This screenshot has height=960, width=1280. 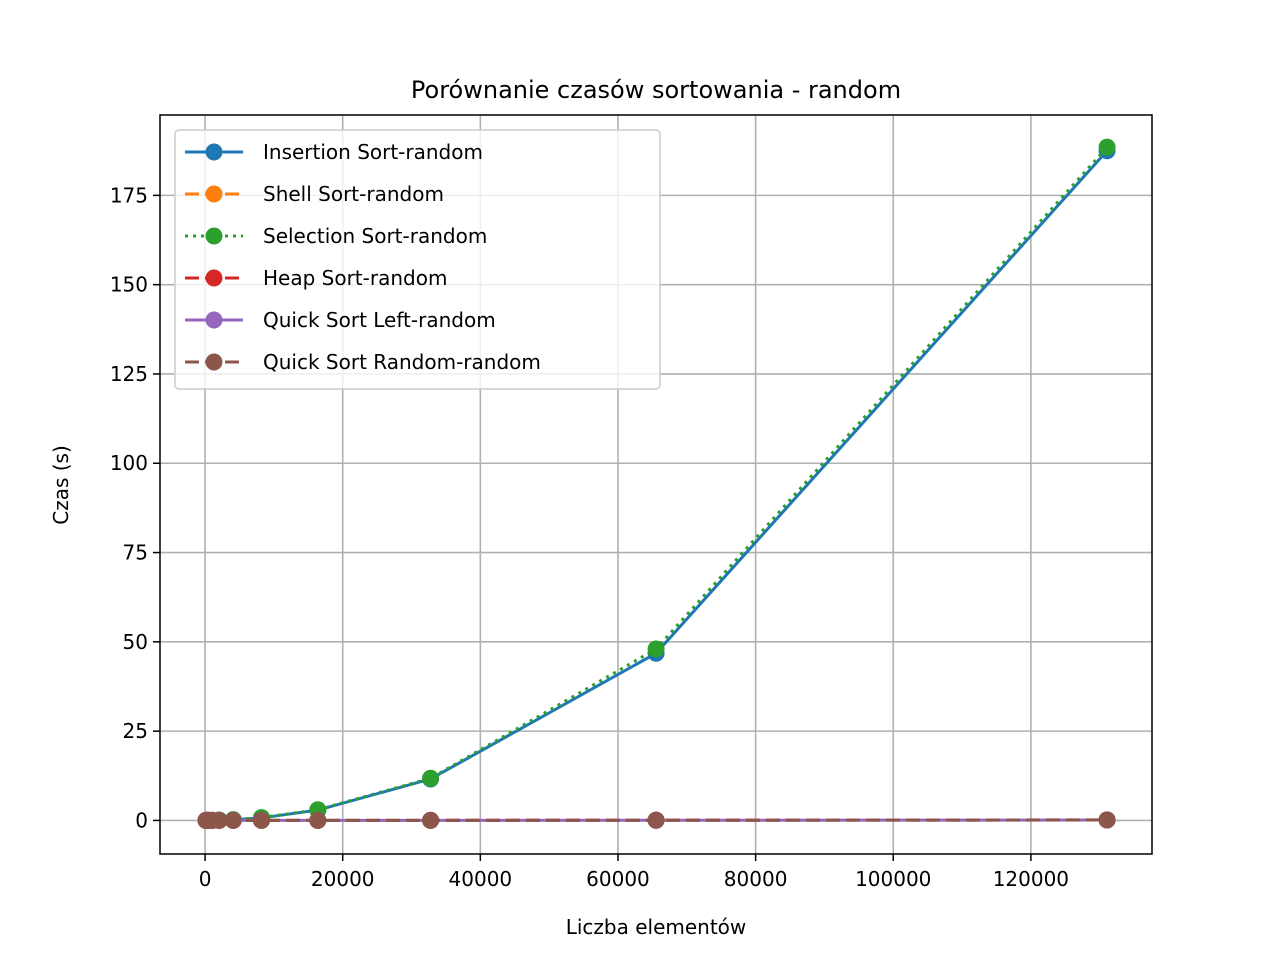 I want to click on x-axis: 0 20000 40000 60000 80000 100000 120000, so click(x=634, y=872).